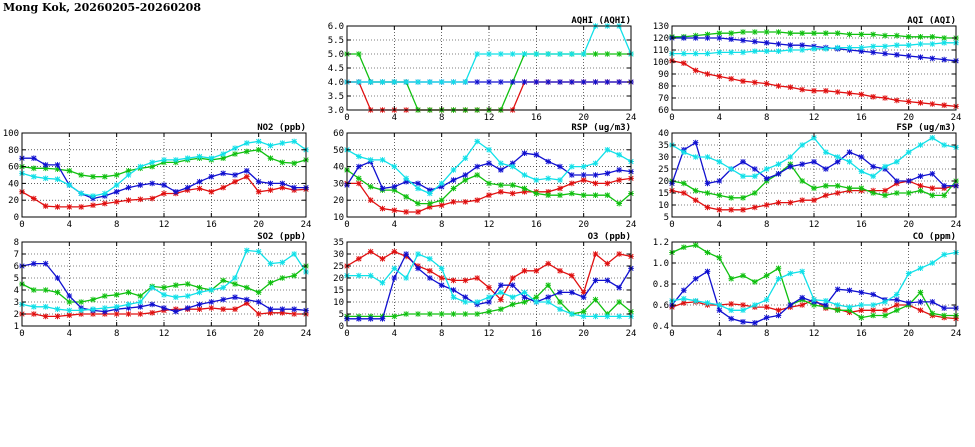 This screenshot has width=975, height=447. I want to click on y-tick-label: 90, so click(663, 75).